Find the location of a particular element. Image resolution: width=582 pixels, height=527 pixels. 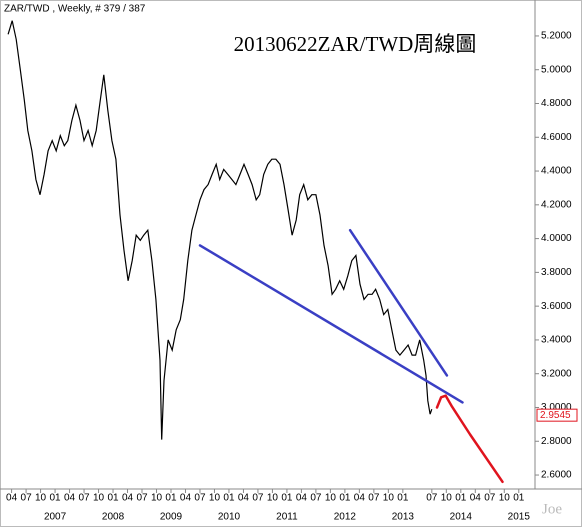

y-tick-label: 3.0000 is located at coordinates (556, 407).